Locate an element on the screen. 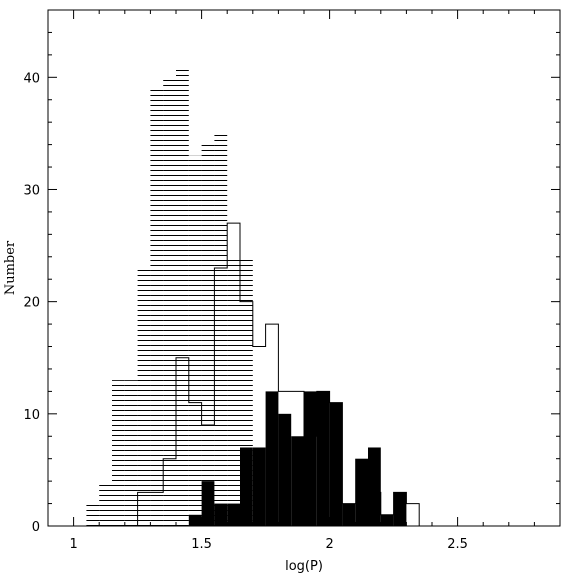 The height and width of the screenshot is (580, 570). solid-histogram-series is located at coordinates (297, 458).